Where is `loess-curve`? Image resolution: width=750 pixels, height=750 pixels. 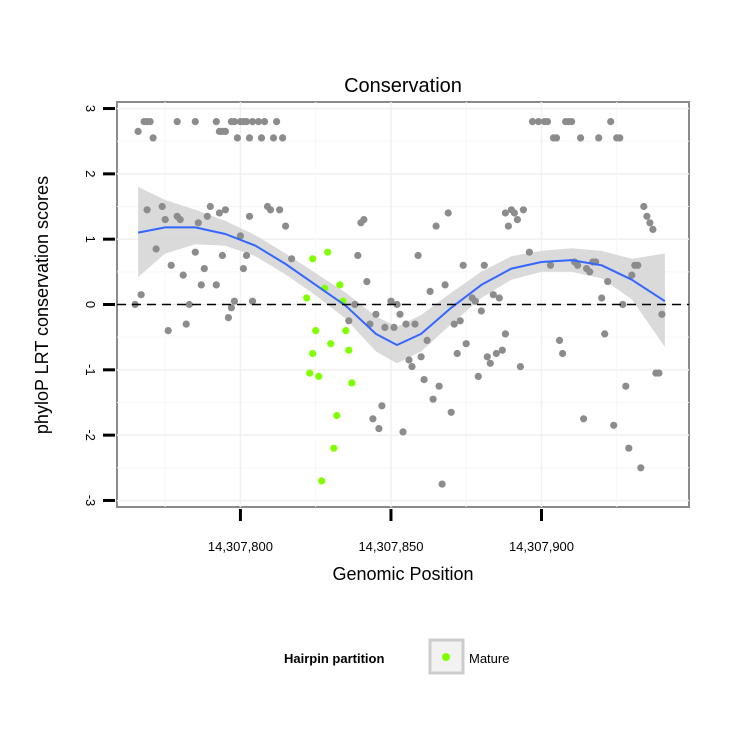 loess-curve is located at coordinates (401, 286).